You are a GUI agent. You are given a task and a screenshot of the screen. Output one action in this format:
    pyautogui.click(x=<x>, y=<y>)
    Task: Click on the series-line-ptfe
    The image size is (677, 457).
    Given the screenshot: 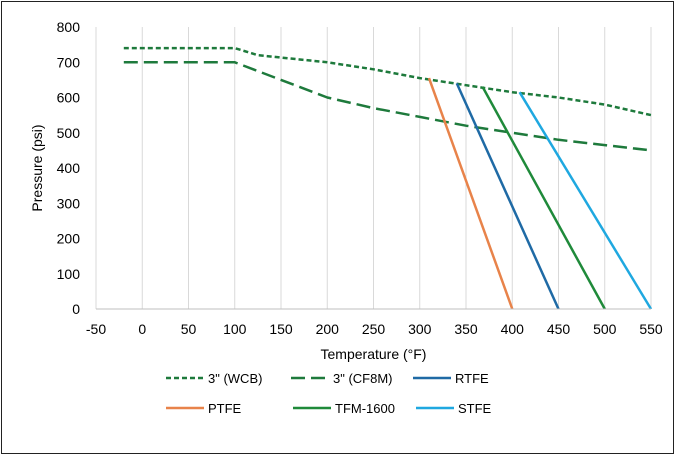 What is the action you would take?
    pyautogui.click(x=470, y=193)
    